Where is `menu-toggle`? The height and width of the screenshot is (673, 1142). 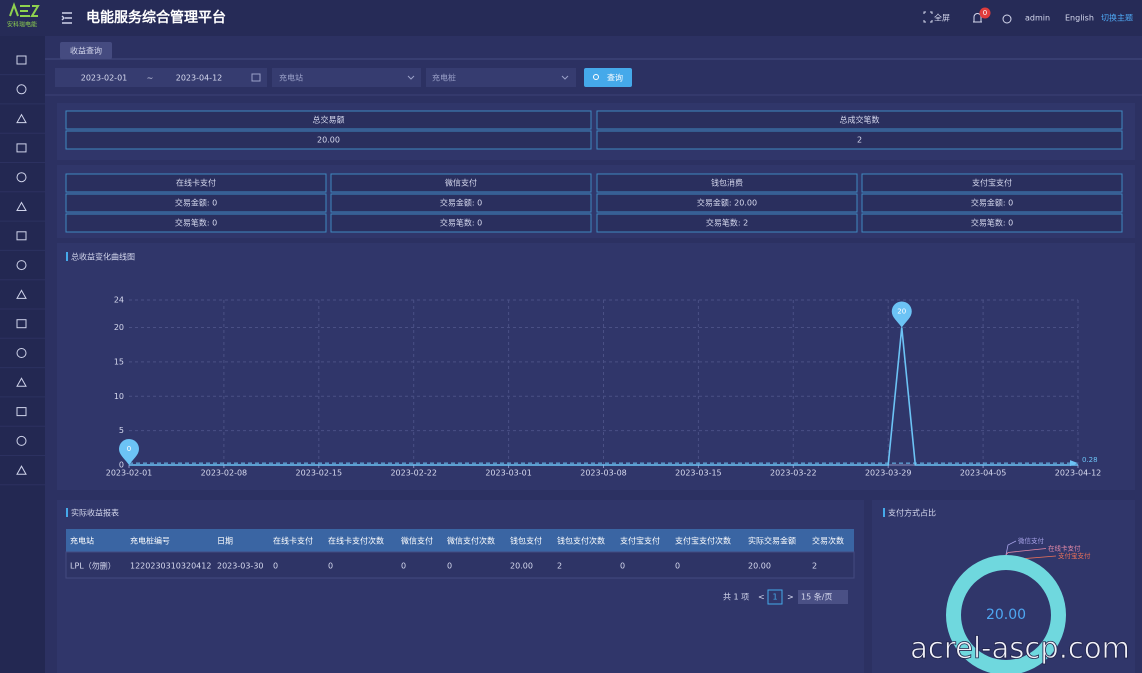 menu-toggle is located at coordinates (66, 18).